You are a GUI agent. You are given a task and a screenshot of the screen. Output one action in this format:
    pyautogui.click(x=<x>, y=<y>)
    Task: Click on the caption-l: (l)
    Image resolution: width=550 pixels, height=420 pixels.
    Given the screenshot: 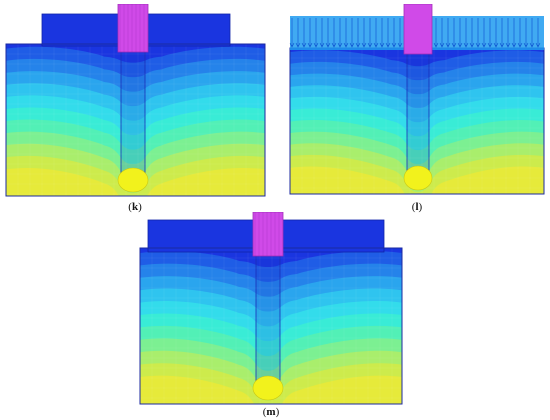 What is the action you would take?
    pyautogui.click(x=417, y=207)
    